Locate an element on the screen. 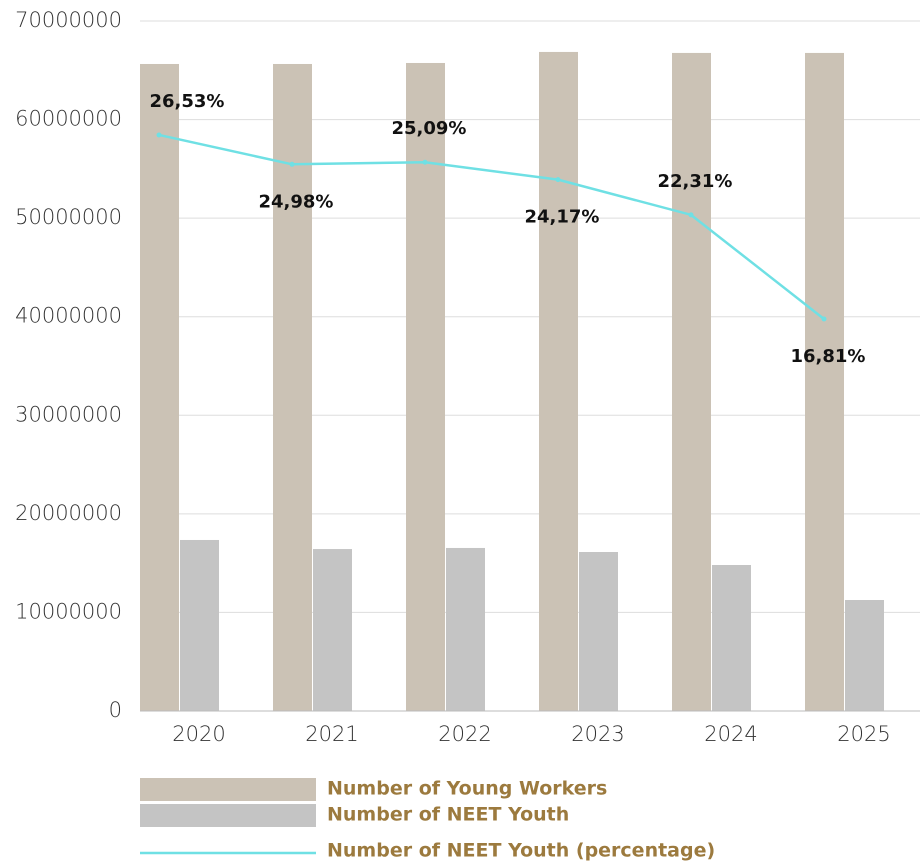  y-tick-label: 20000000 is located at coordinates (68, 513).